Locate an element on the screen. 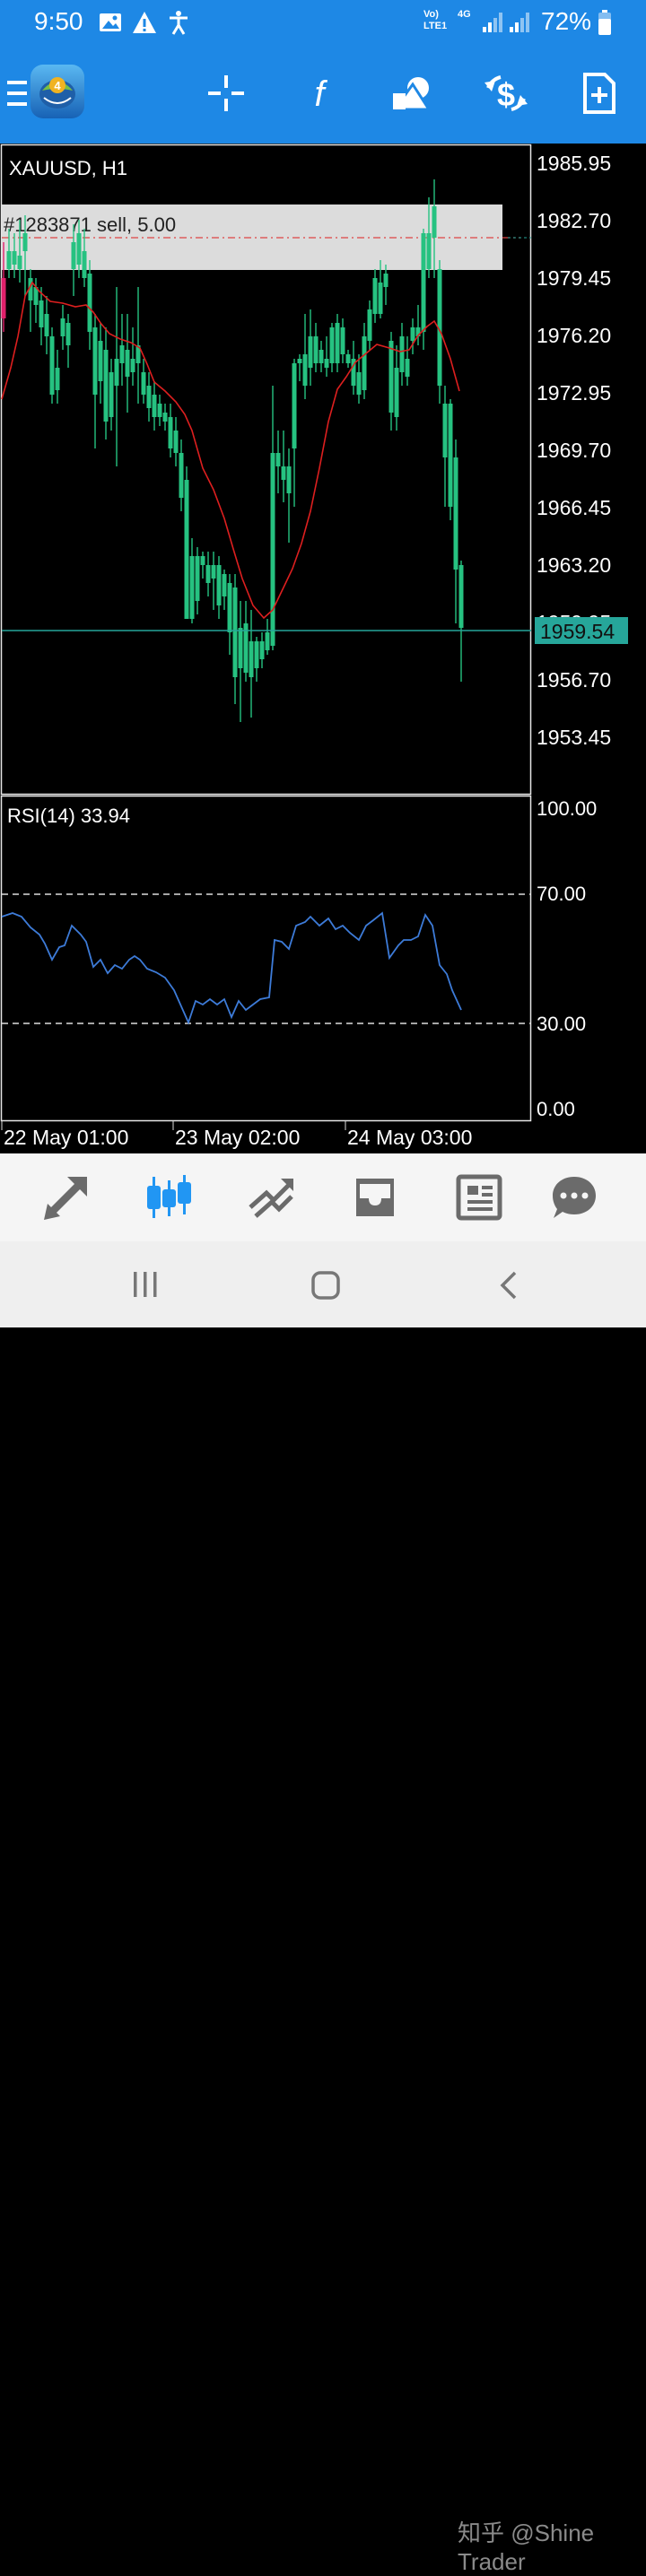  rsi-frame is located at coordinates (266, 958).